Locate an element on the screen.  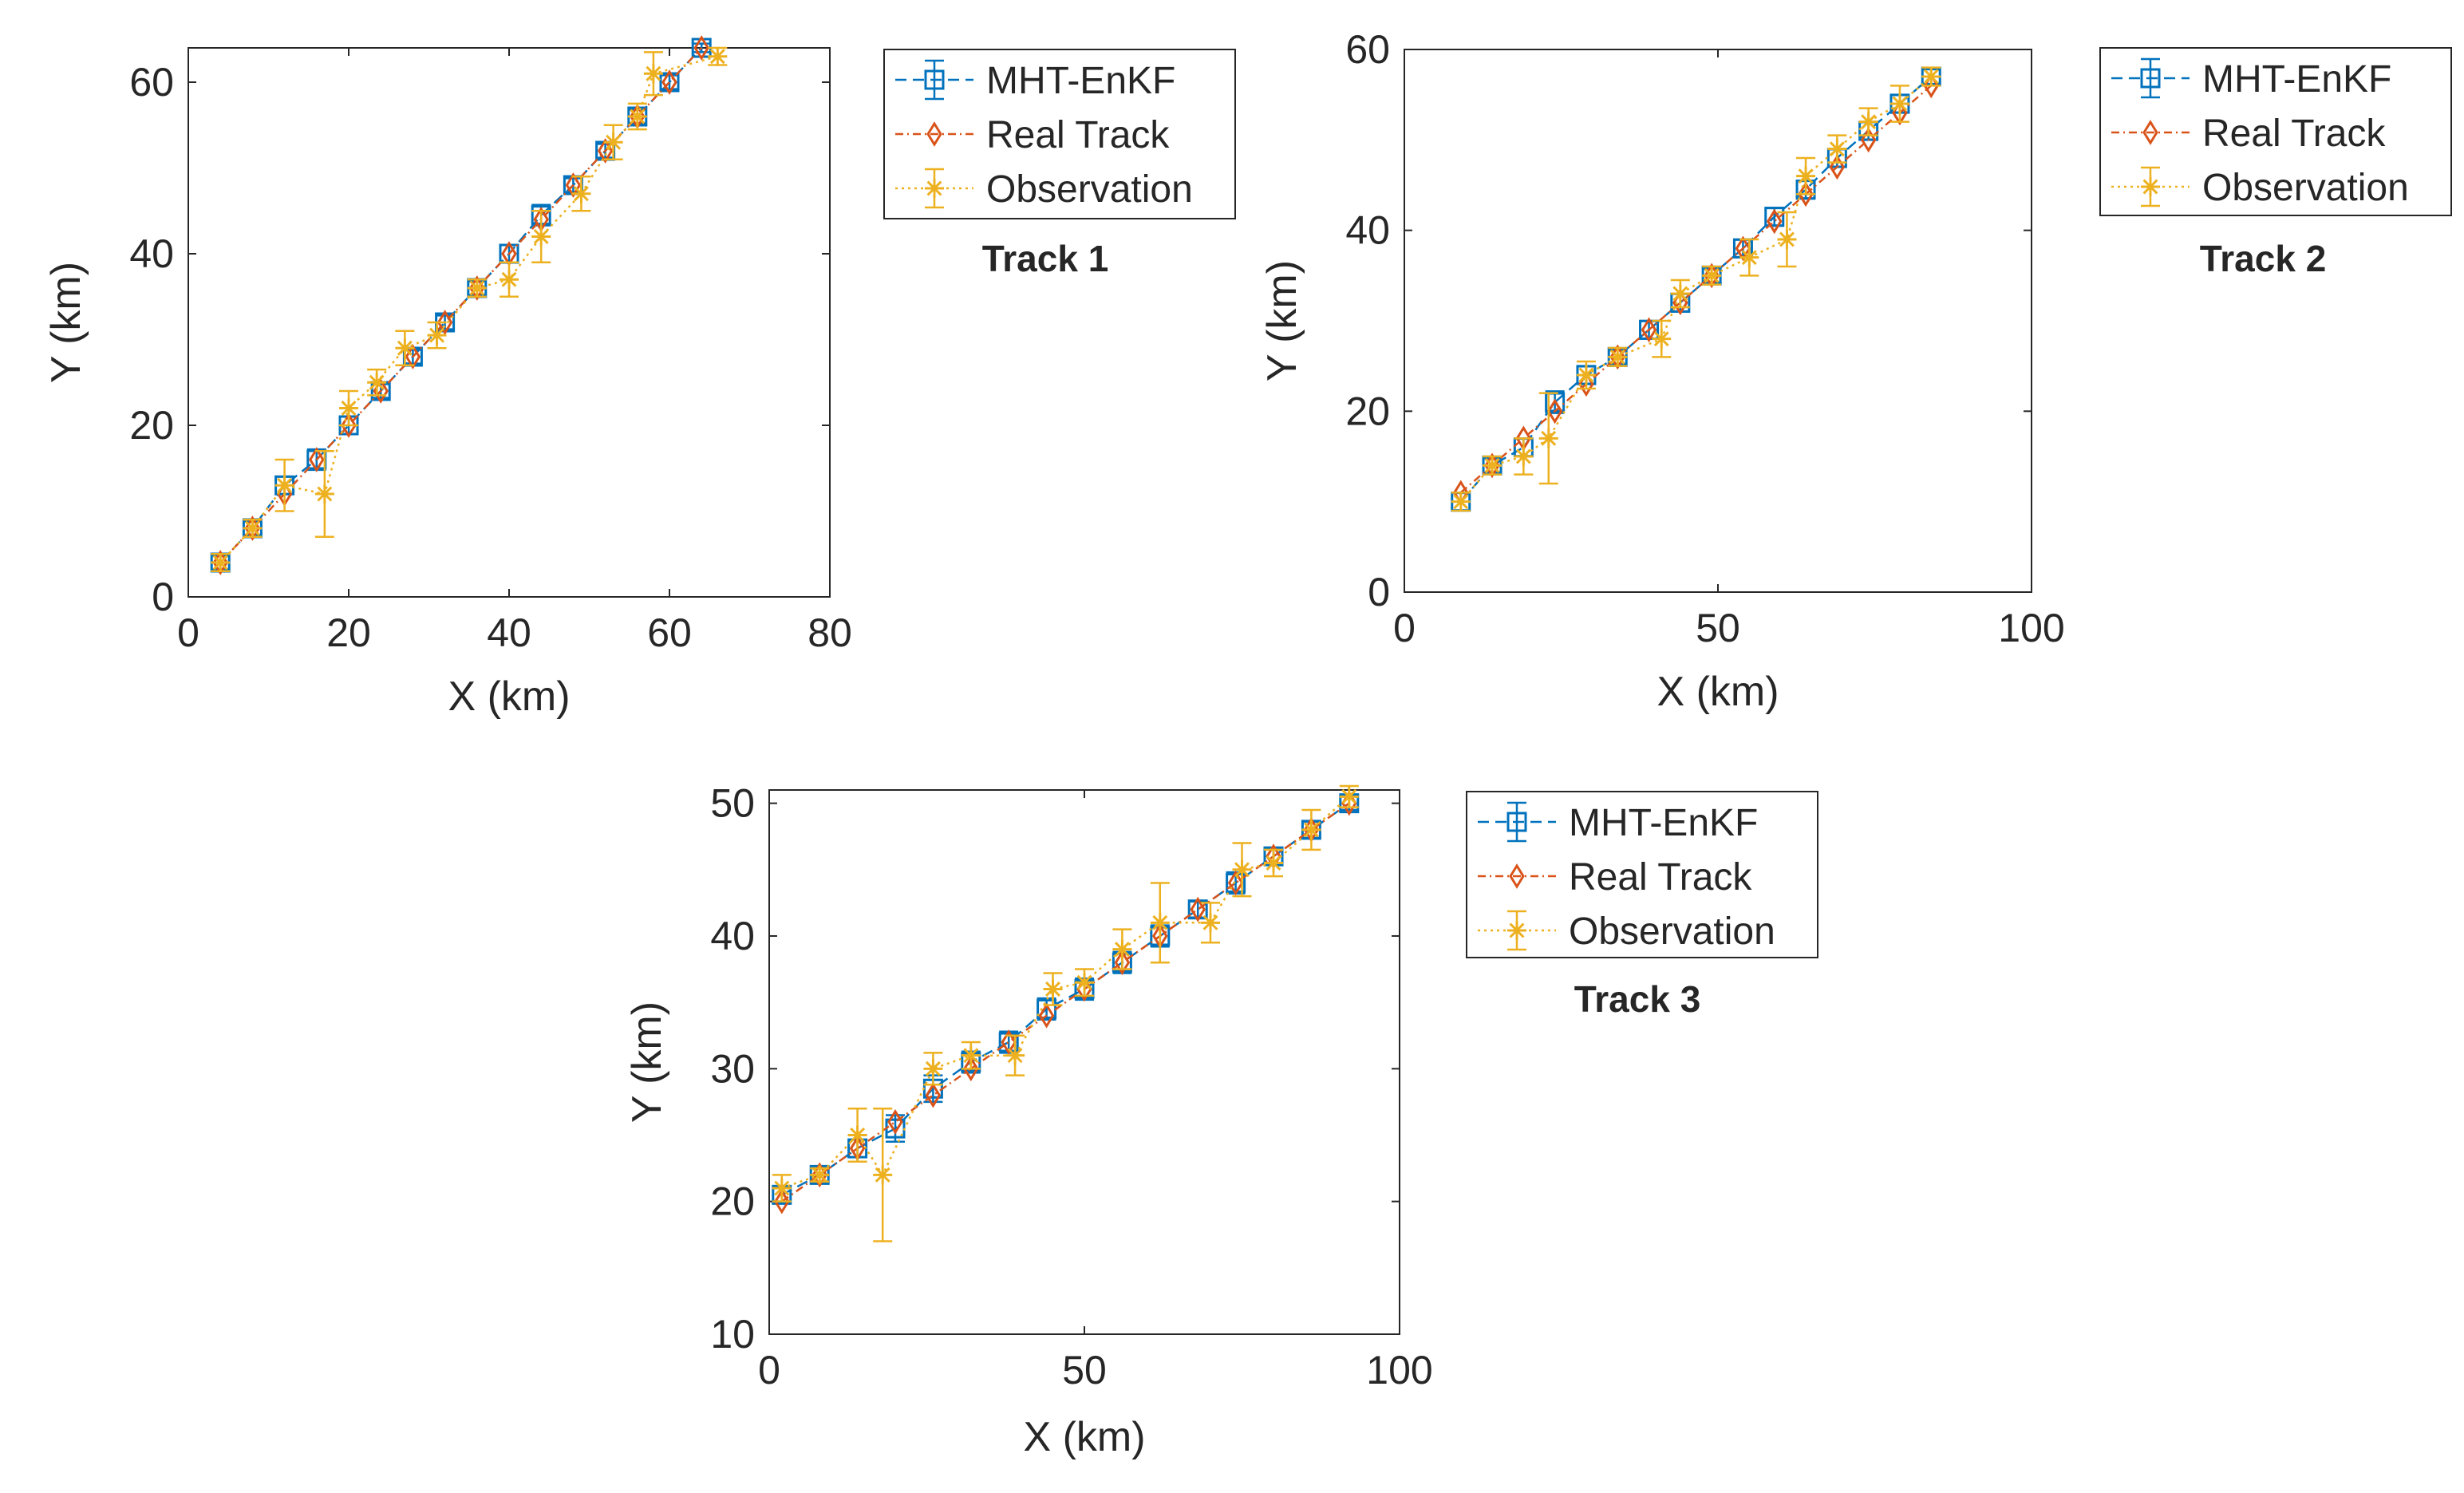
track-title: Track 1 is located at coordinates (1045, 258).